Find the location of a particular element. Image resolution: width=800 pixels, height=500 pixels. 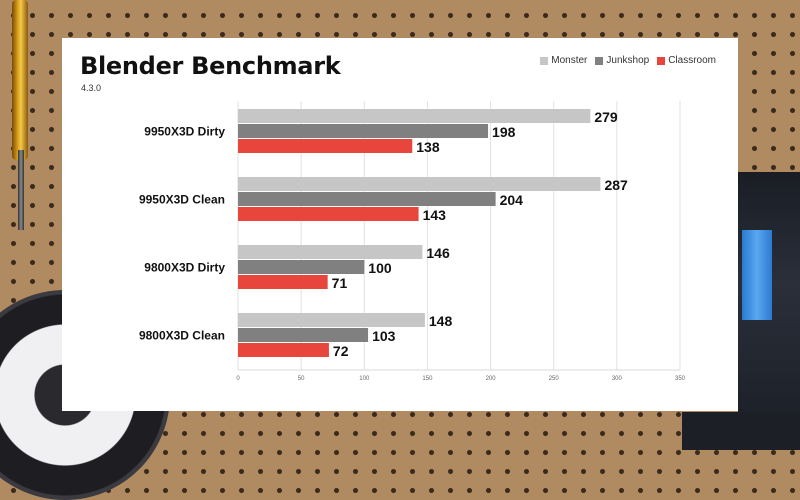

data-label: 146 is located at coordinates (438, 253).